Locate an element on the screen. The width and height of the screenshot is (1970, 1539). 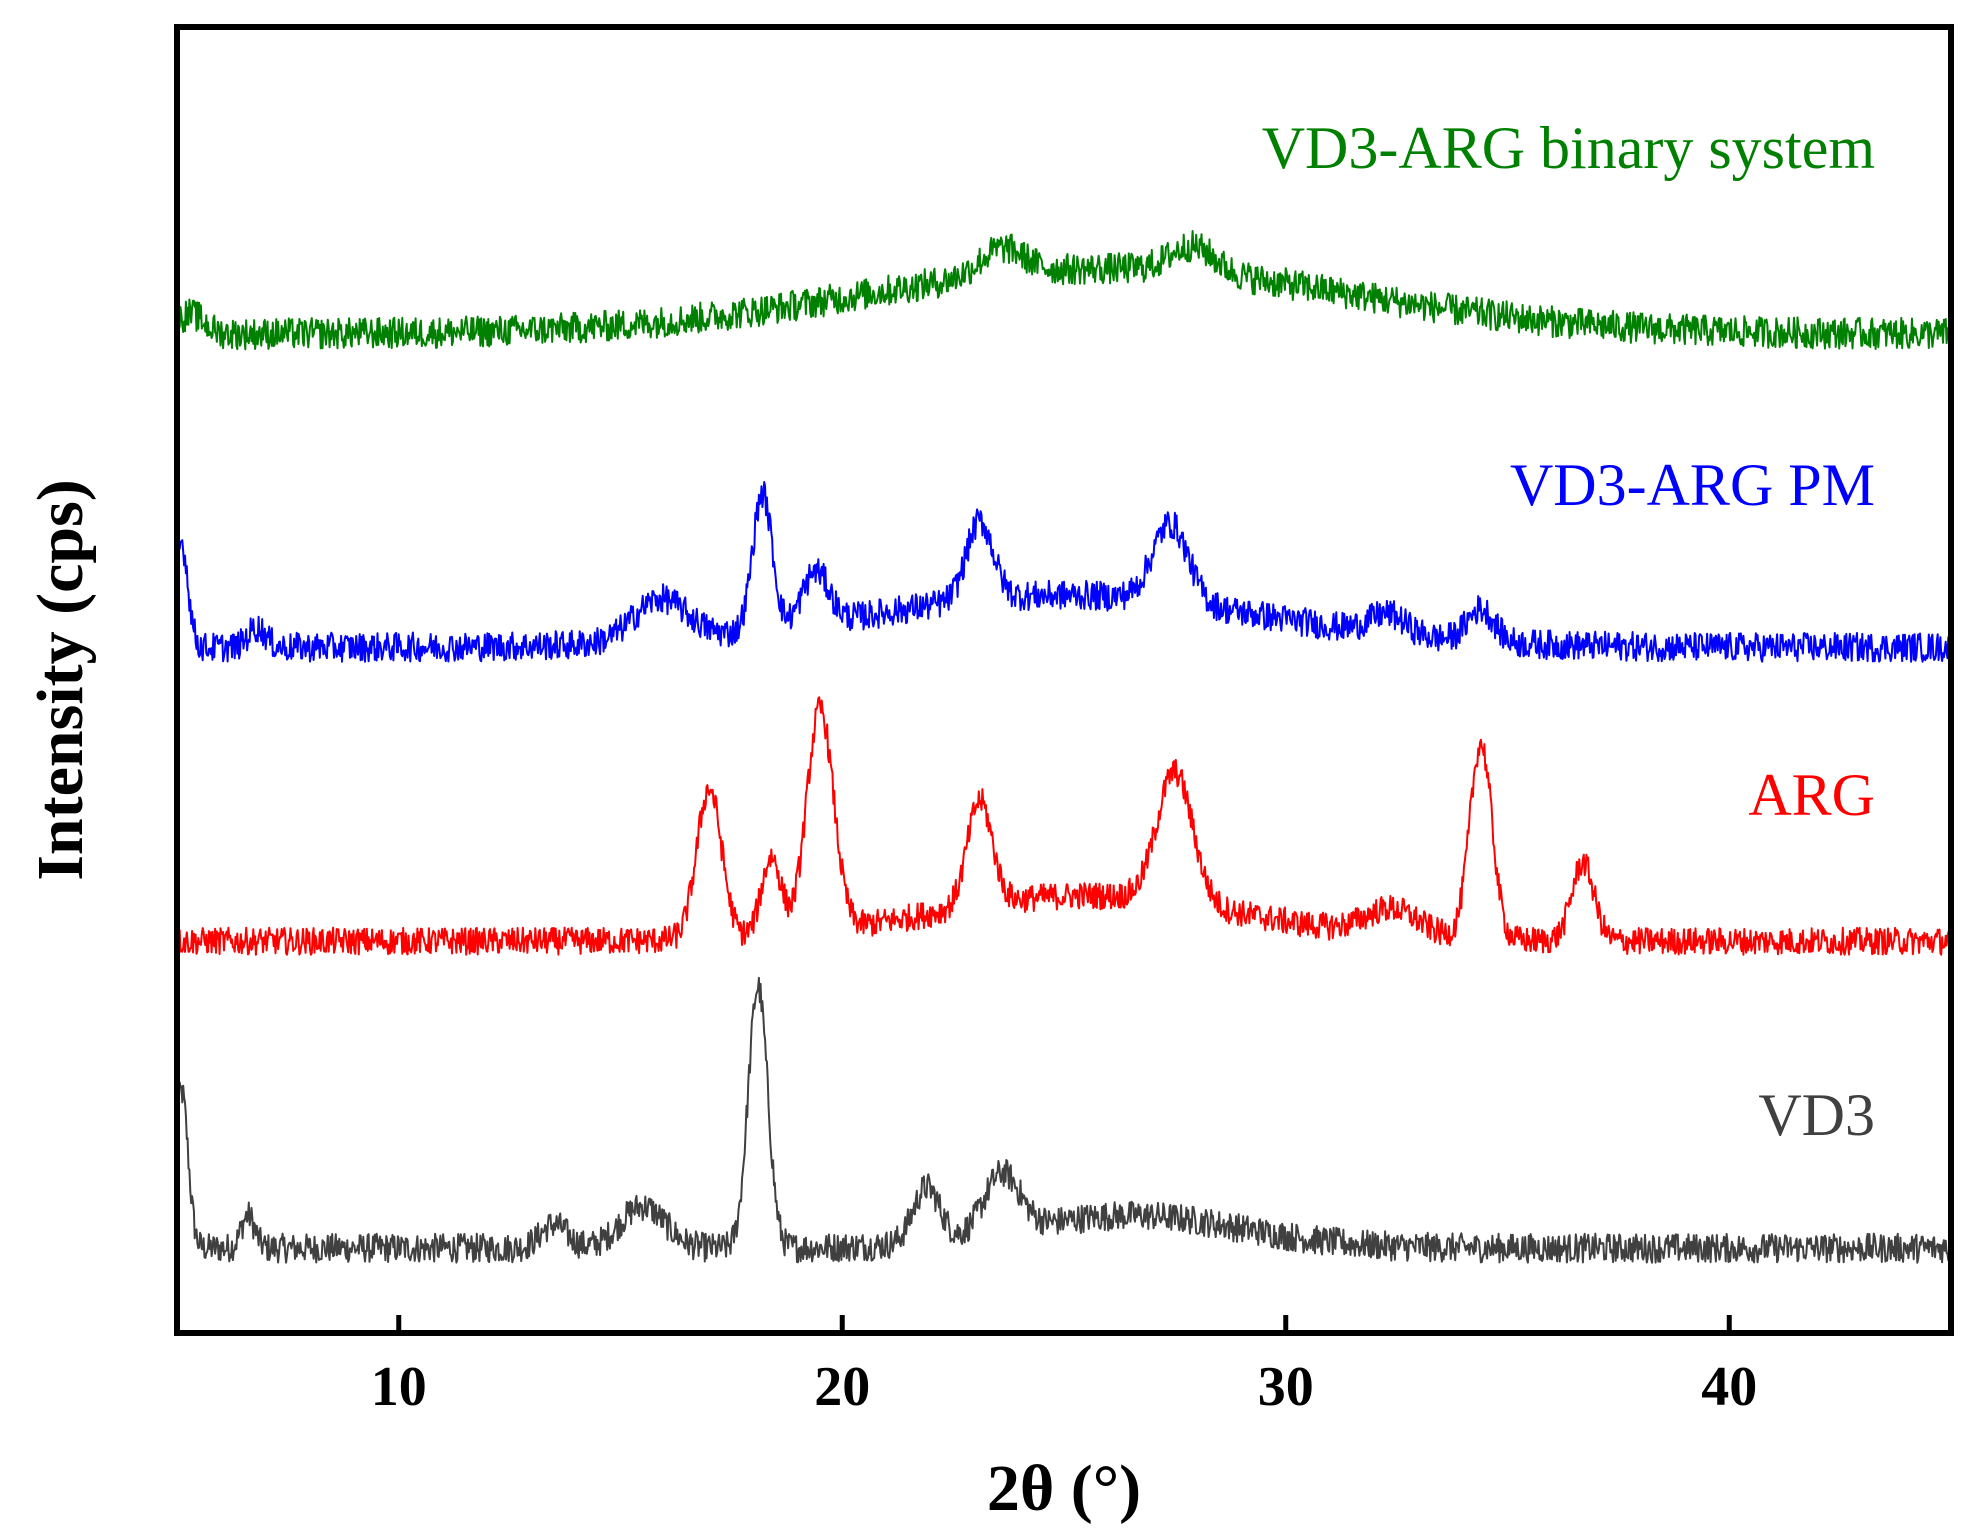
y-axis-title: Intensity (cps) is located at coordinates (60, 680).